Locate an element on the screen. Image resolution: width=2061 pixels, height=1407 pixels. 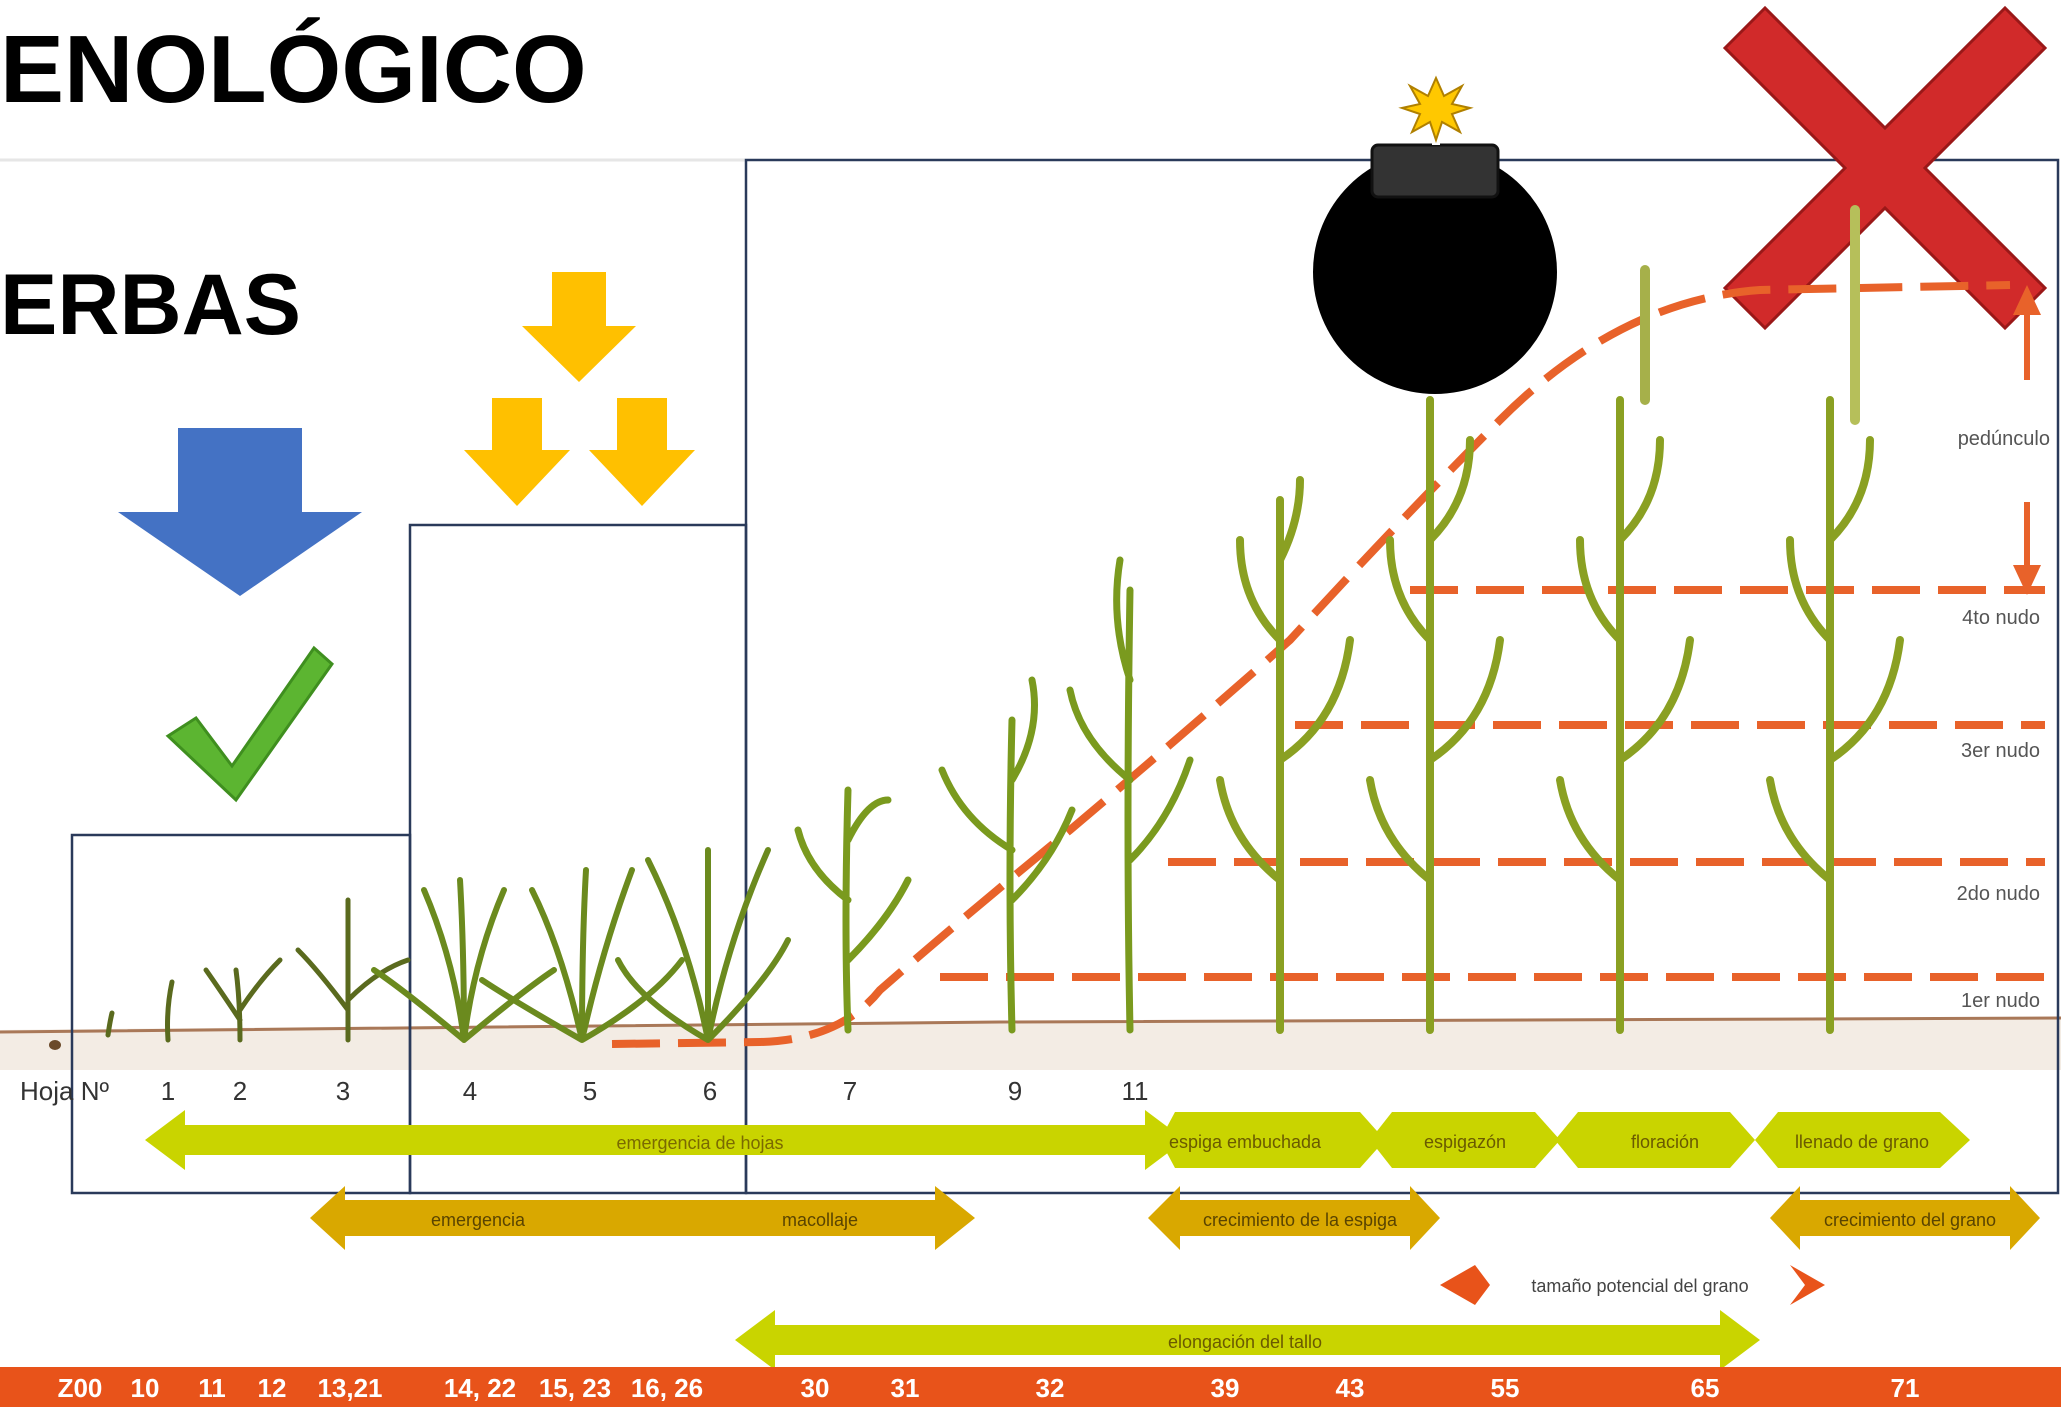
bar-stem-elongation is located at coordinates (1247, 1340).